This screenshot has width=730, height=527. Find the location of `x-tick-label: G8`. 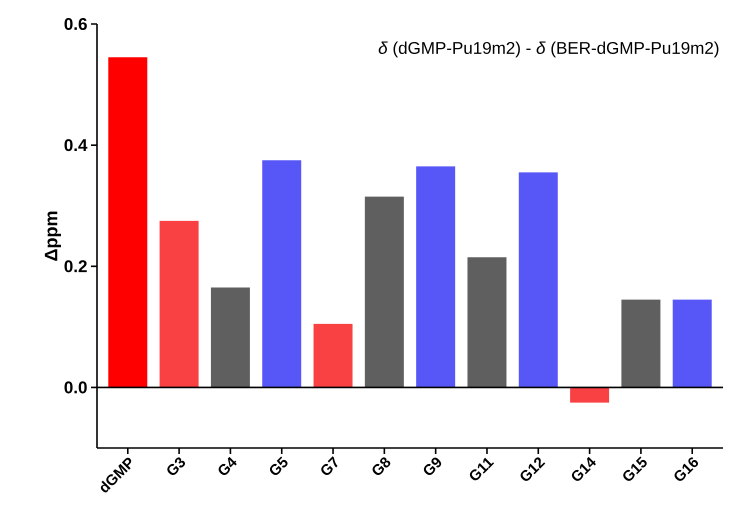

x-tick-label: G8 is located at coordinates (381, 466).